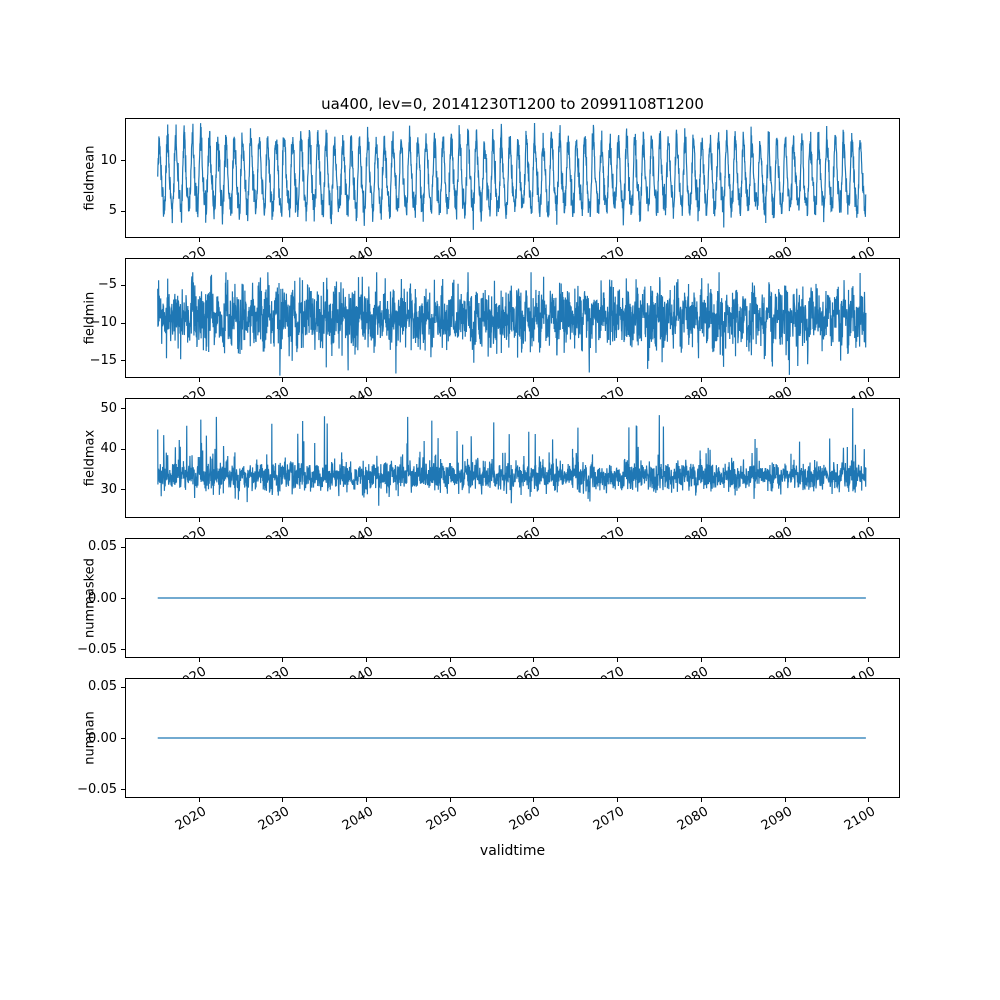 The width and height of the screenshot is (1000, 1000). What do you see at coordinates (108, 448) in the screenshot?
I see `y-tick-label: 40` at bounding box center [108, 448].